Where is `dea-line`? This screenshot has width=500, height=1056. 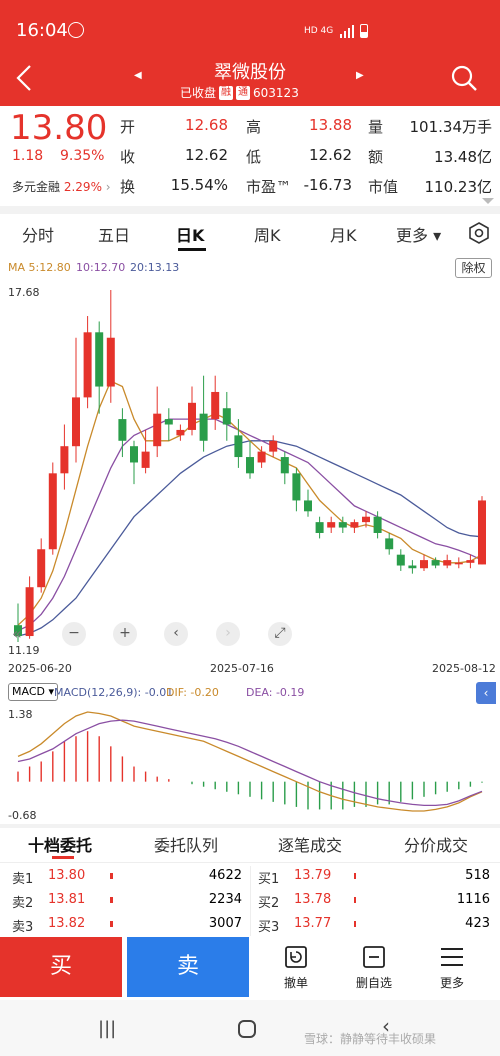 dea-line is located at coordinates (250, 763).